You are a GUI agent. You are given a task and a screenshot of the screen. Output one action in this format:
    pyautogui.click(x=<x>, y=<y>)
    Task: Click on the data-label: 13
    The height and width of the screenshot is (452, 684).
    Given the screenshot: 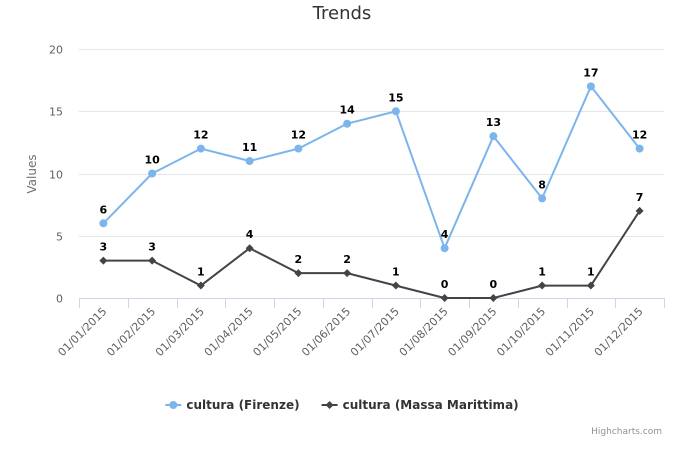 What is the action you would take?
    pyautogui.click(x=493, y=122)
    